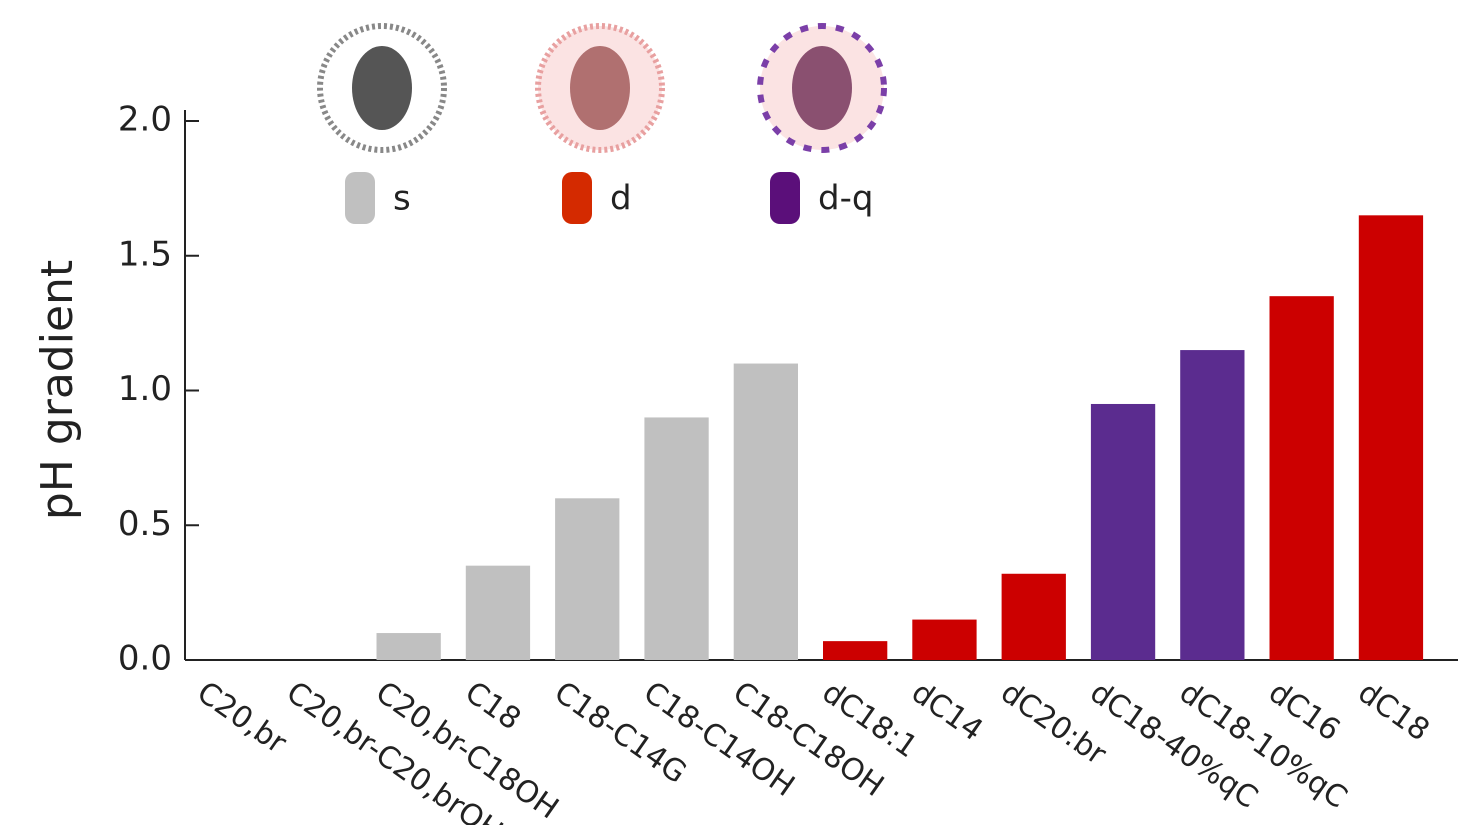 This screenshot has width=1471, height=829. Describe the element at coordinates (242, 718) in the screenshot. I see `x-tick-label: C20,br` at that location.